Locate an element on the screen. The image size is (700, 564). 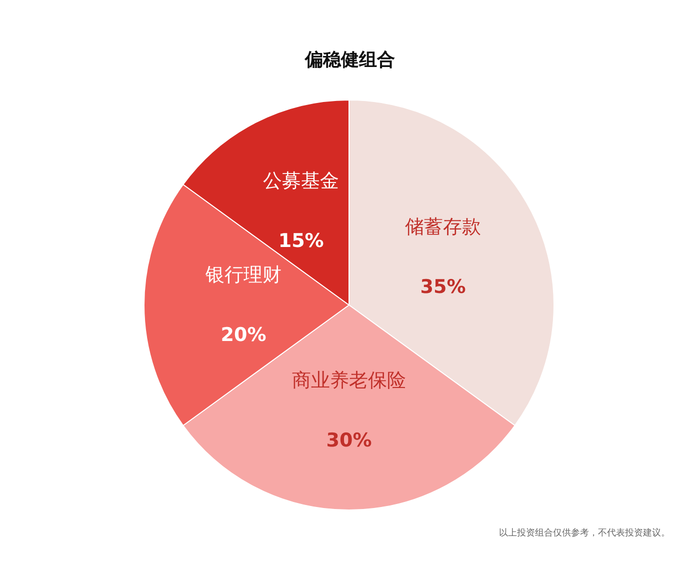
chart-title: 偏稳健组合 is located at coordinates (349, 60).